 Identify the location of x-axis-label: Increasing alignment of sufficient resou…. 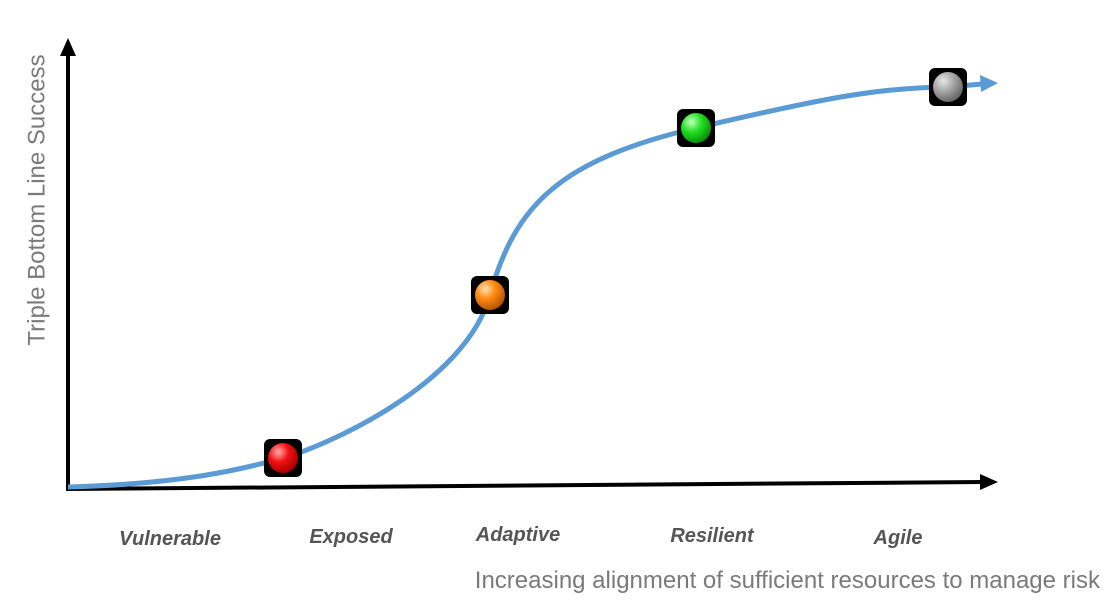
(788, 580).